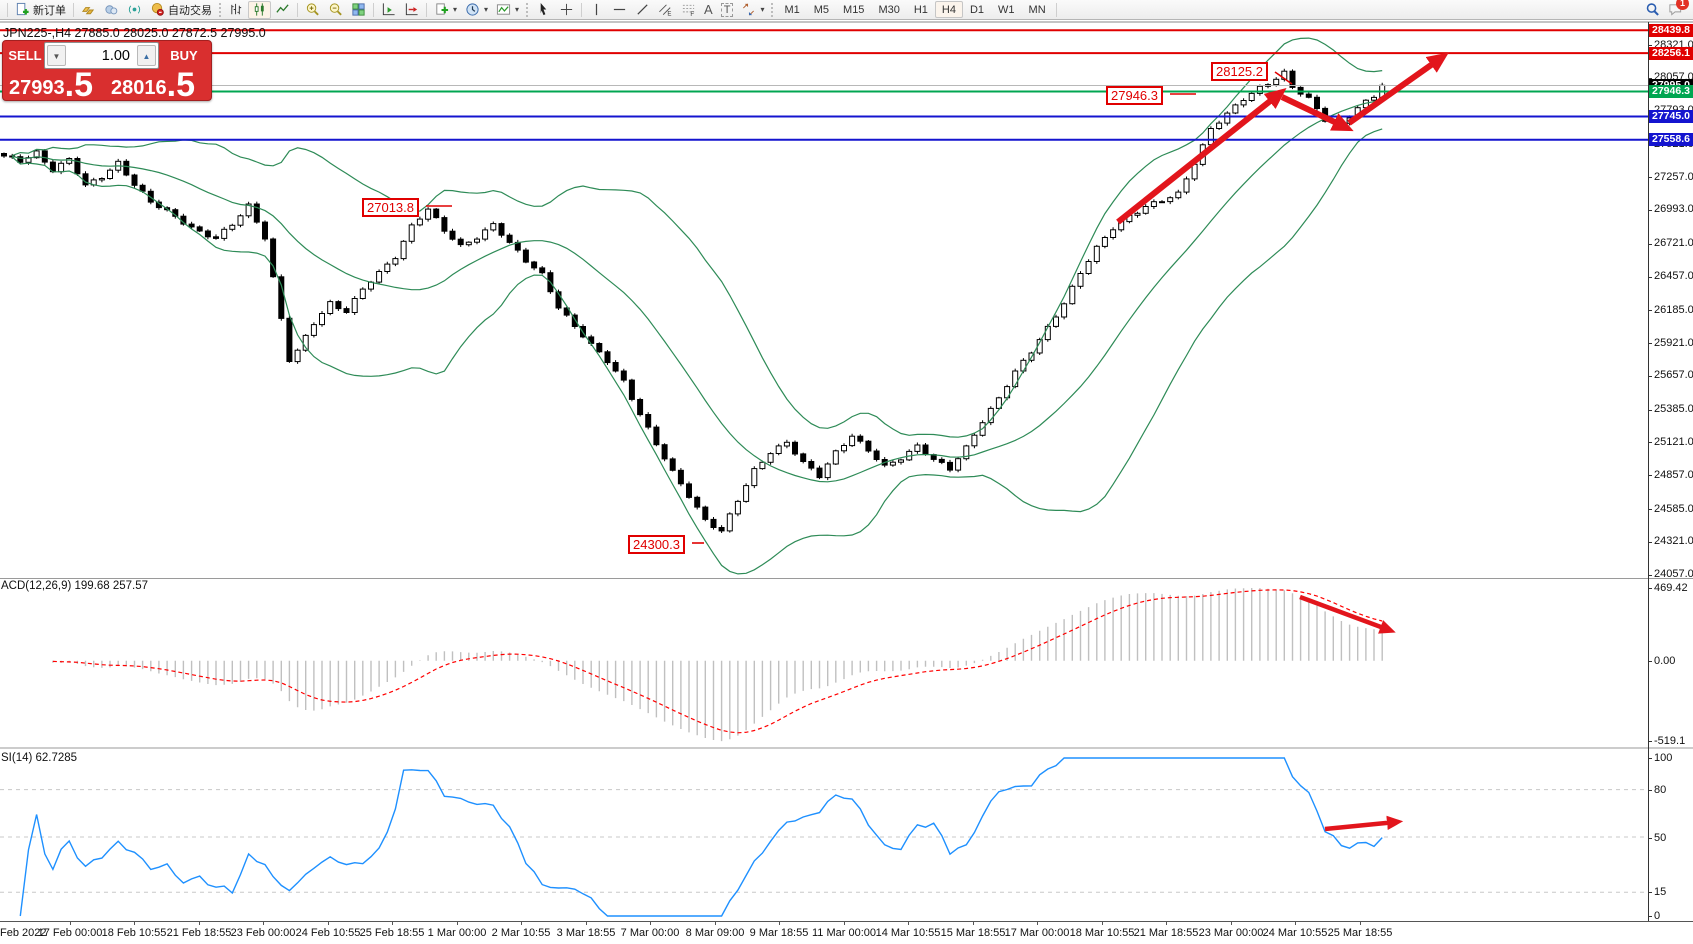 Image resolution: width=1693 pixels, height=944 pixels. Describe the element at coordinates (1134, 95) in the screenshot. I see `price-annotation-27946.3: 27946.3` at that location.